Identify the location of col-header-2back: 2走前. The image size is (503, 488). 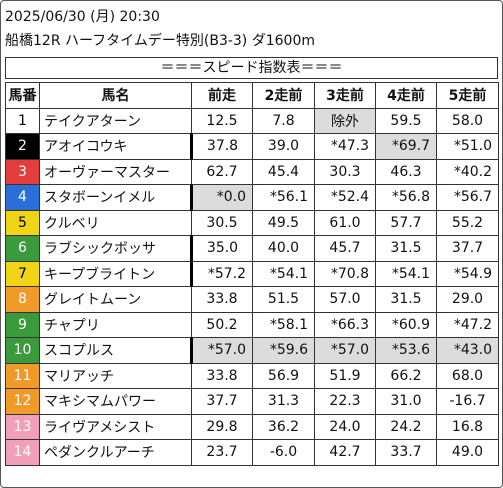
(283, 95).